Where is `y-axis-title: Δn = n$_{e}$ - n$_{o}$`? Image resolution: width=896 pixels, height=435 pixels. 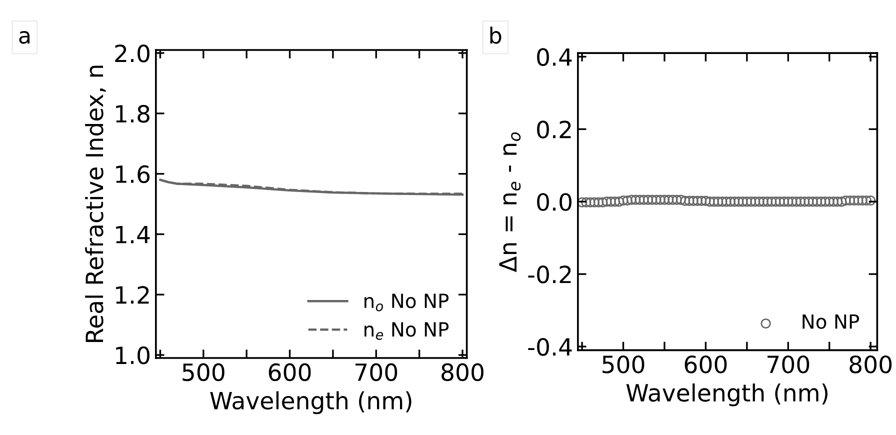
y-axis-title: Δn = n$_{e}$ - n$_{o}$ is located at coordinates (510, 202).